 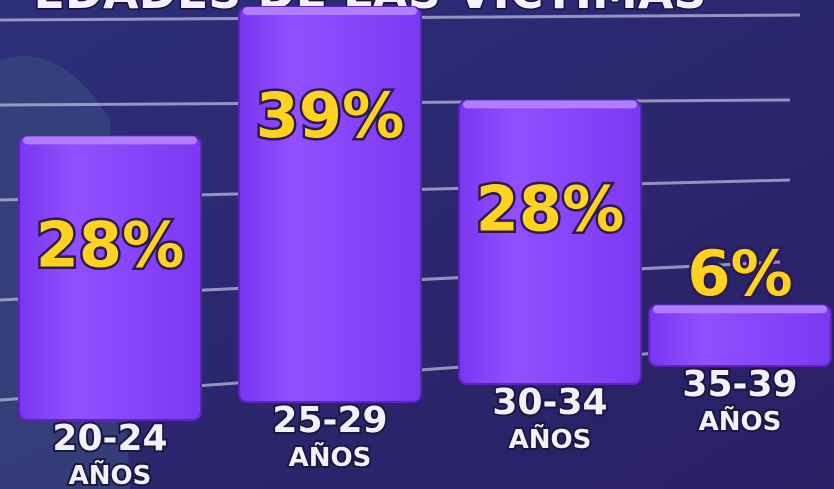 What do you see at coordinates (549, 418) in the screenshot?
I see `x-tick-label: 30-34 AÑOS` at bounding box center [549, 418].